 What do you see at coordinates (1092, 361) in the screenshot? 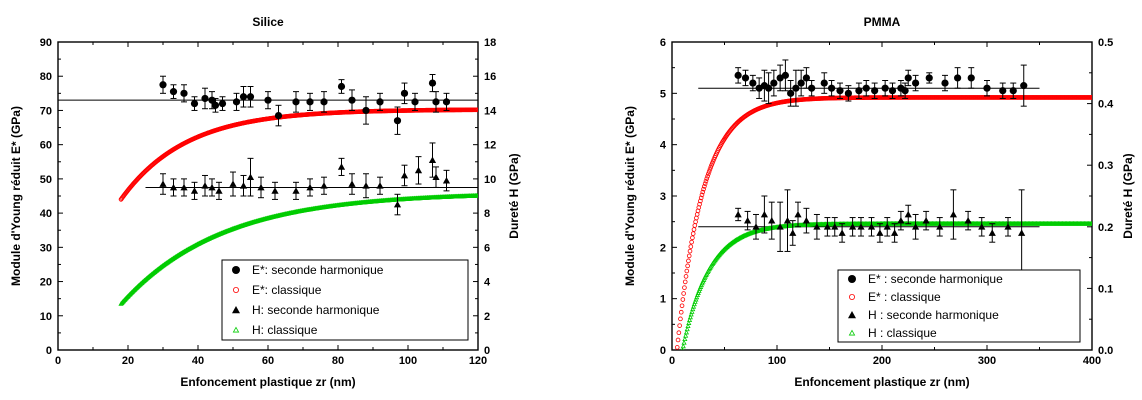
I see `x-tick-label: 400` at bounding box center [1092, 361].